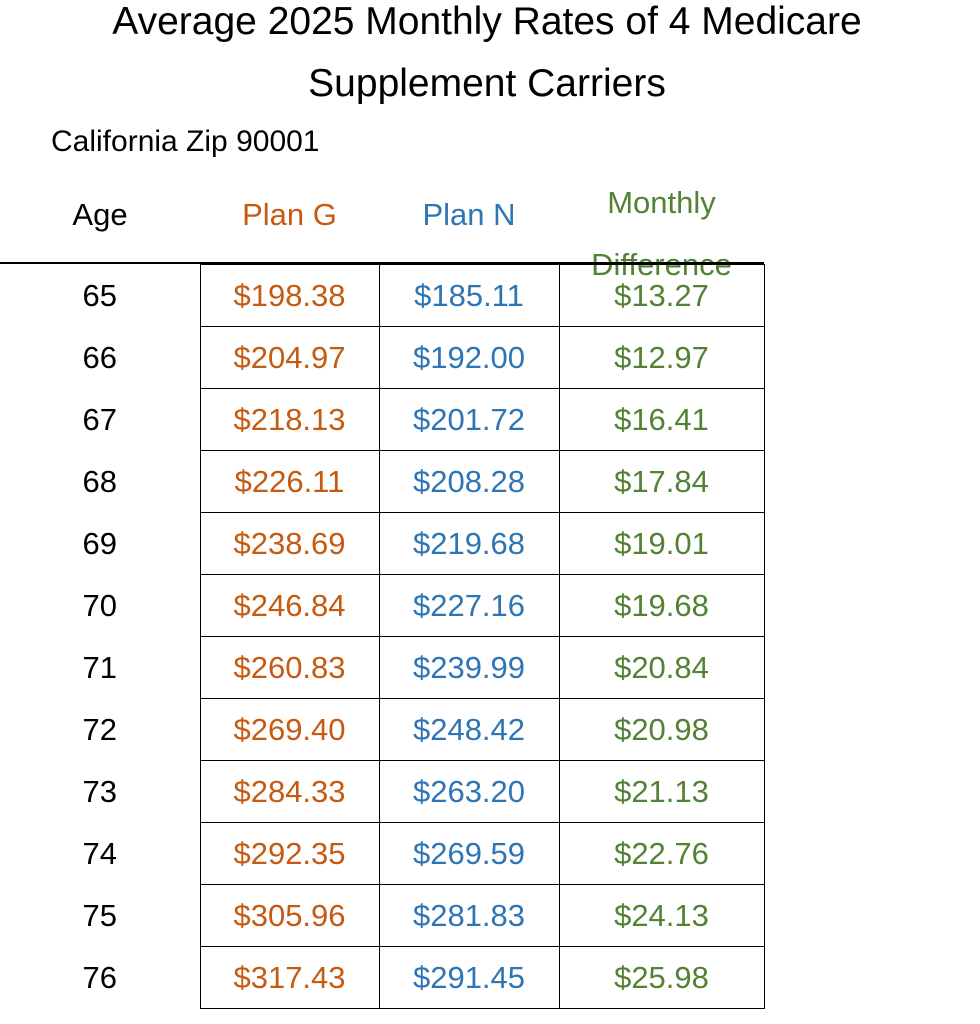 This screenshot has height=1024, width=980. Describe the element at coordinates (99, 667) in the screenshot. I see `age-cell: 71` at that location.